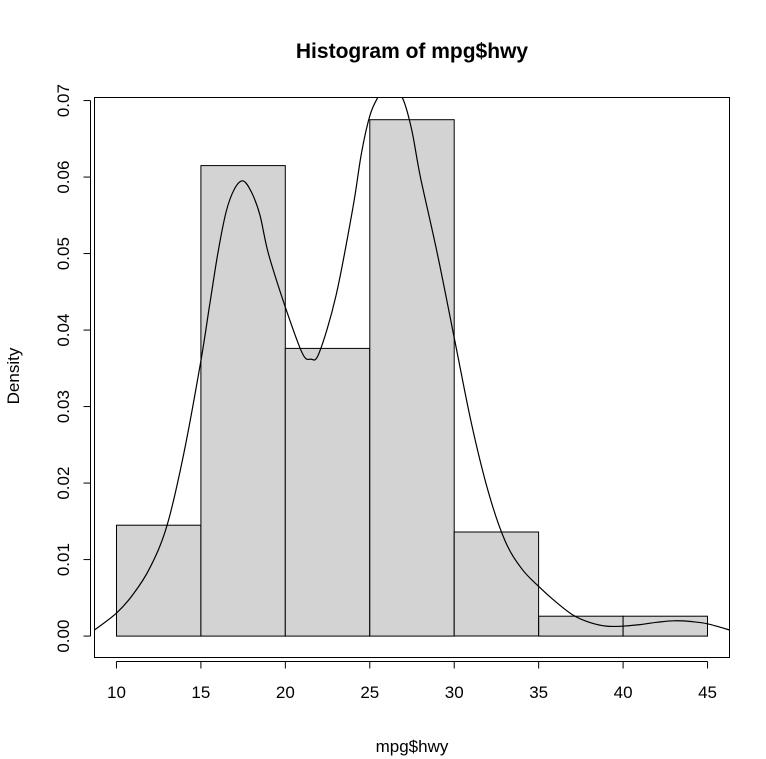 This screenshot has height=759, width=766. I want to click on y-axis: 0.00 0.01 0.02 0.03 0.04 0.05 0.06 0.07, so click(72, 368).